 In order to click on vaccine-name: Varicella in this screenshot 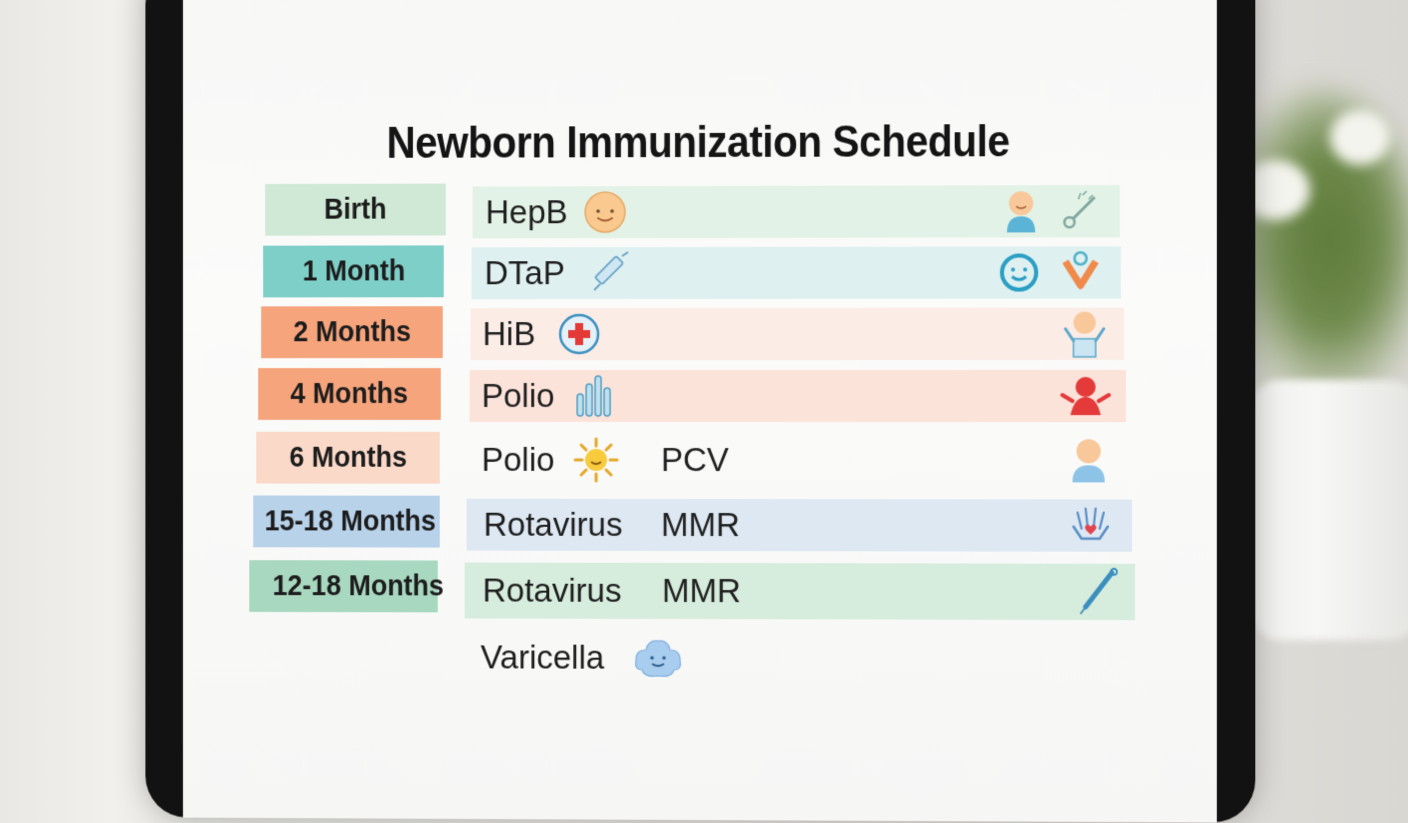, I will do `click(543, 657)`.